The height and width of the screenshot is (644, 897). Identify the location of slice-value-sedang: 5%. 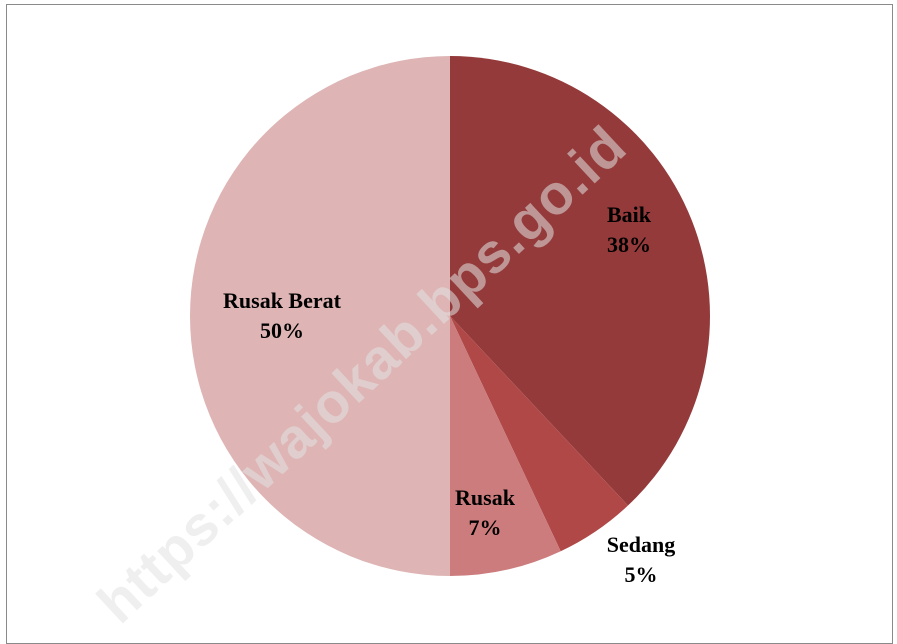
(641, 574).